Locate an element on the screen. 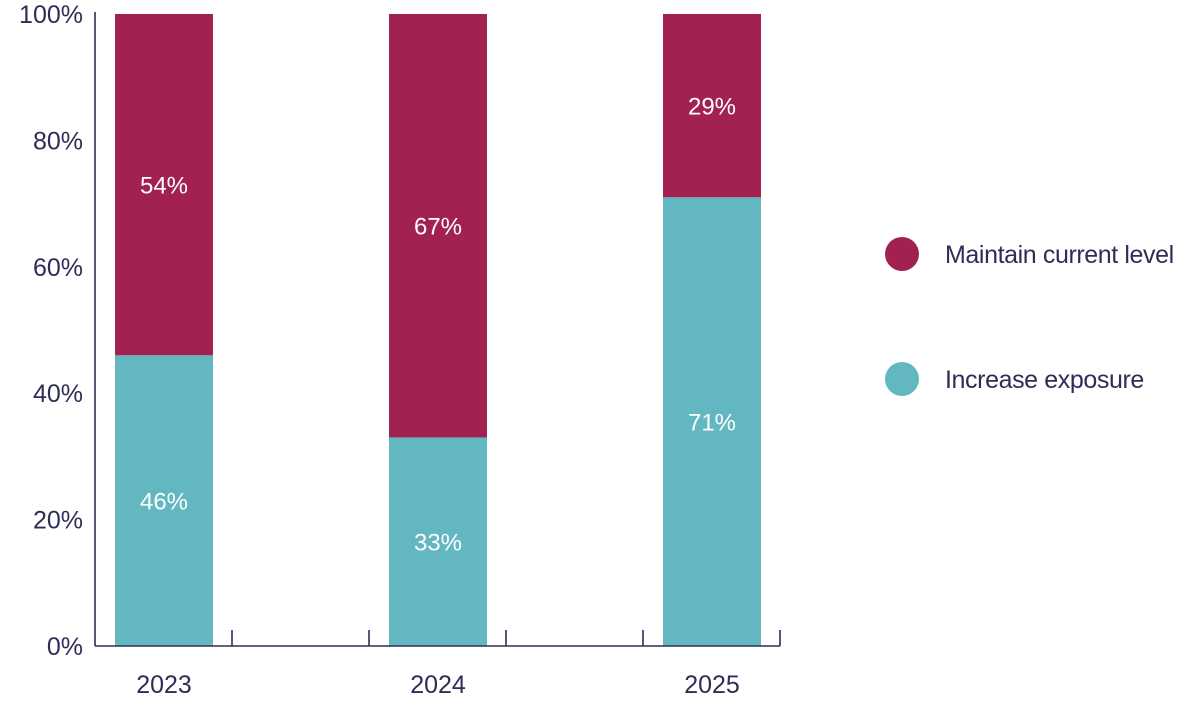 This screenshot has width=1200, height=713. bar-label-2025-series-1: 29% is located at coordinates (712, 107).